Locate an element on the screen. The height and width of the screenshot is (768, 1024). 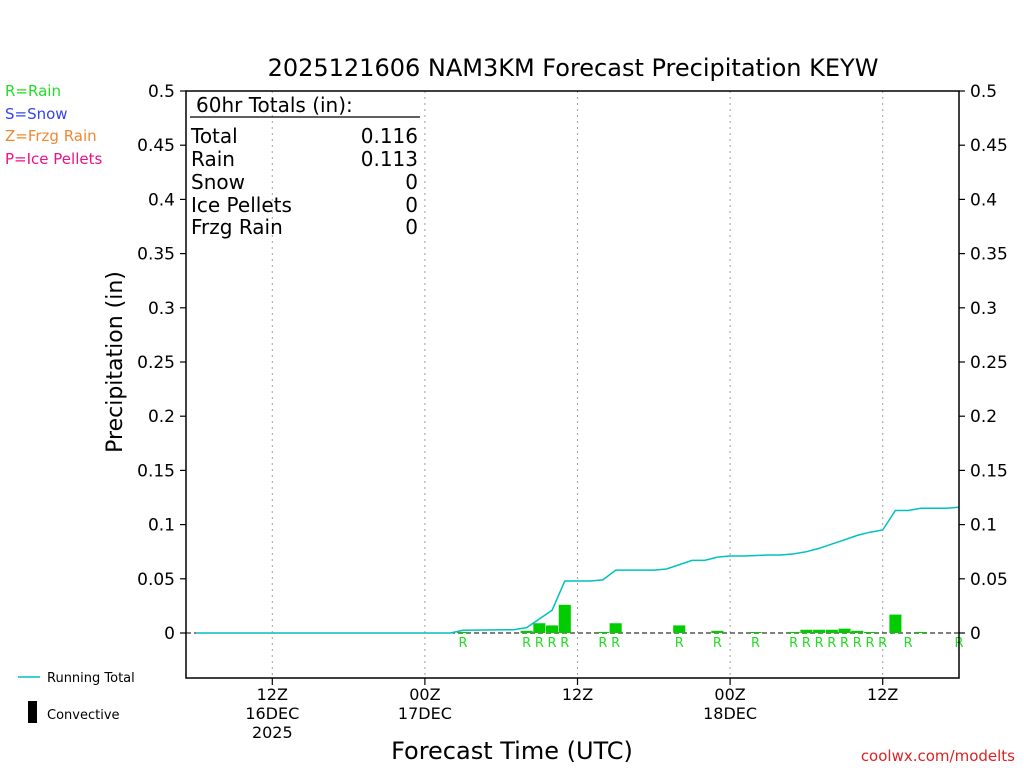
footer-credit: coolwx.com/modelts is located at coordinates (938, 756).